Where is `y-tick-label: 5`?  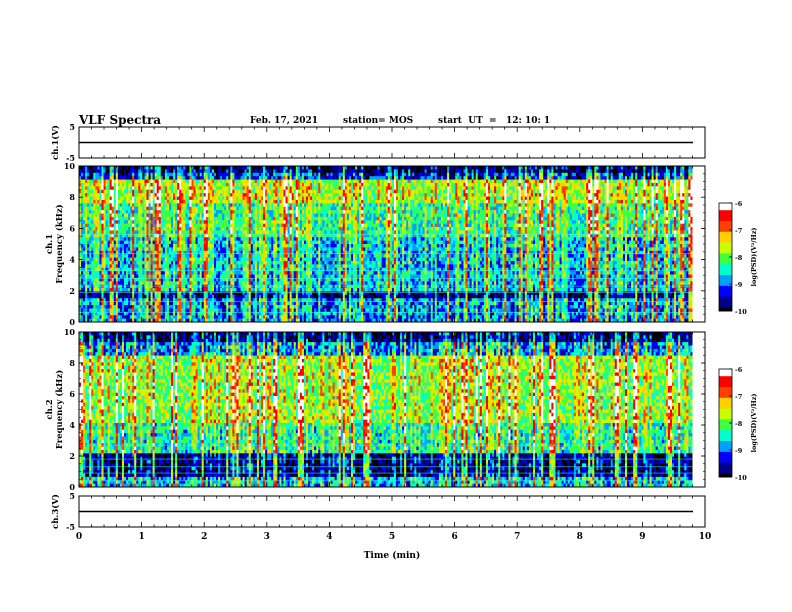 y-tick-label: 5 is located at coordinates (72, 127).